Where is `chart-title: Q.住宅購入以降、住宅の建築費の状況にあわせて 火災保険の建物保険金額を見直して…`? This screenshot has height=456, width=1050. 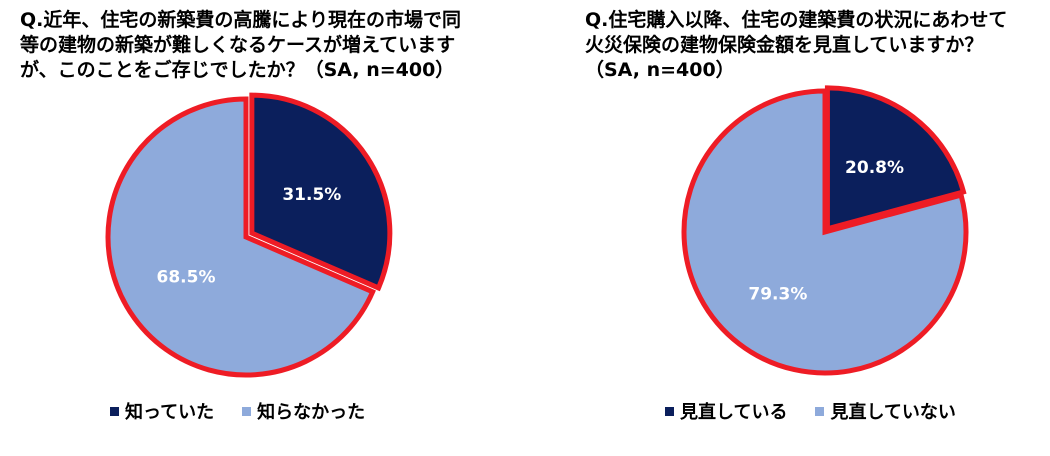 chart-title: Q.住宅購入以降、住宅の建築費の状況にあわせて 火災保険の建物保険金額を見直して… is located at coordinates (817, 45).